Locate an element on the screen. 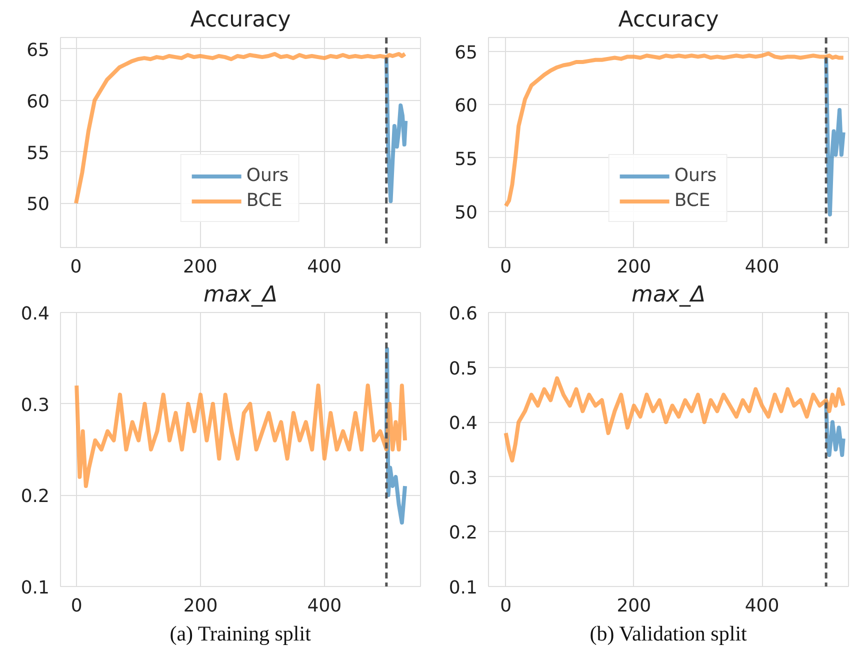 This screenshot has width=859, height=657. text: (a) Training split is located at coordinates (241, 634).